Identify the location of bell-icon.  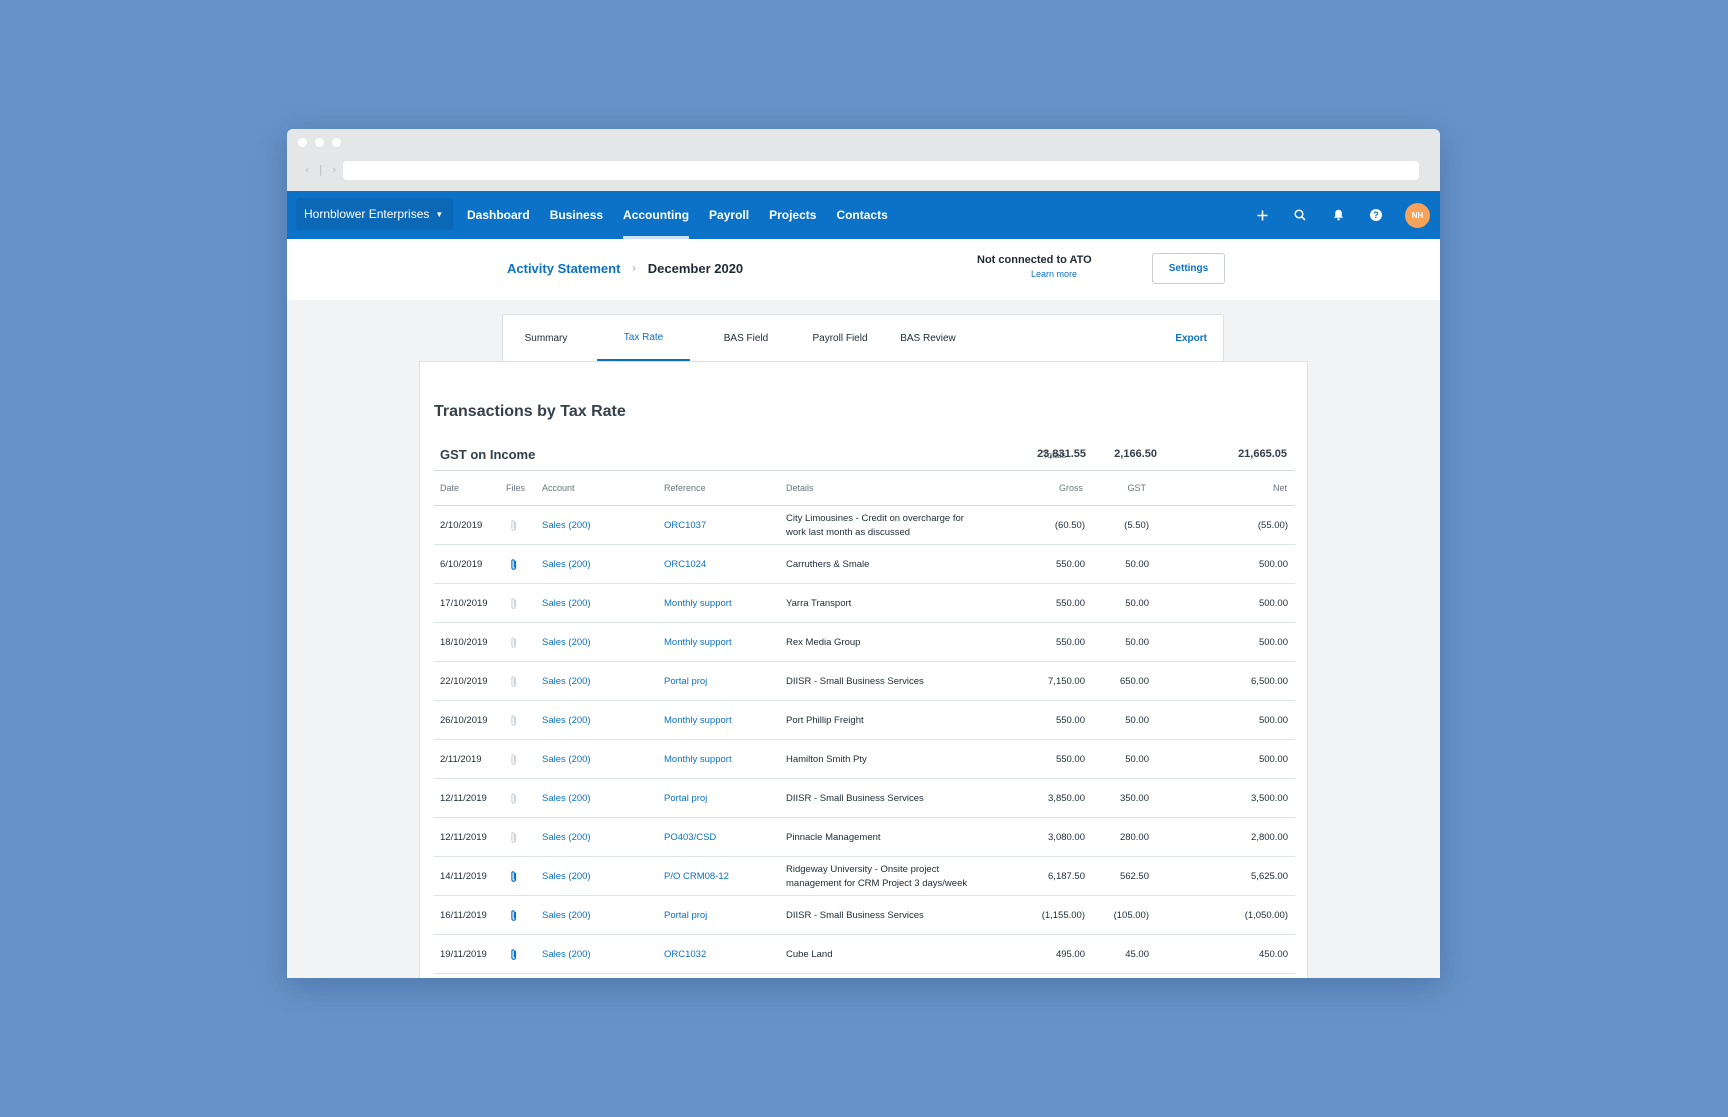
(1338, 215).